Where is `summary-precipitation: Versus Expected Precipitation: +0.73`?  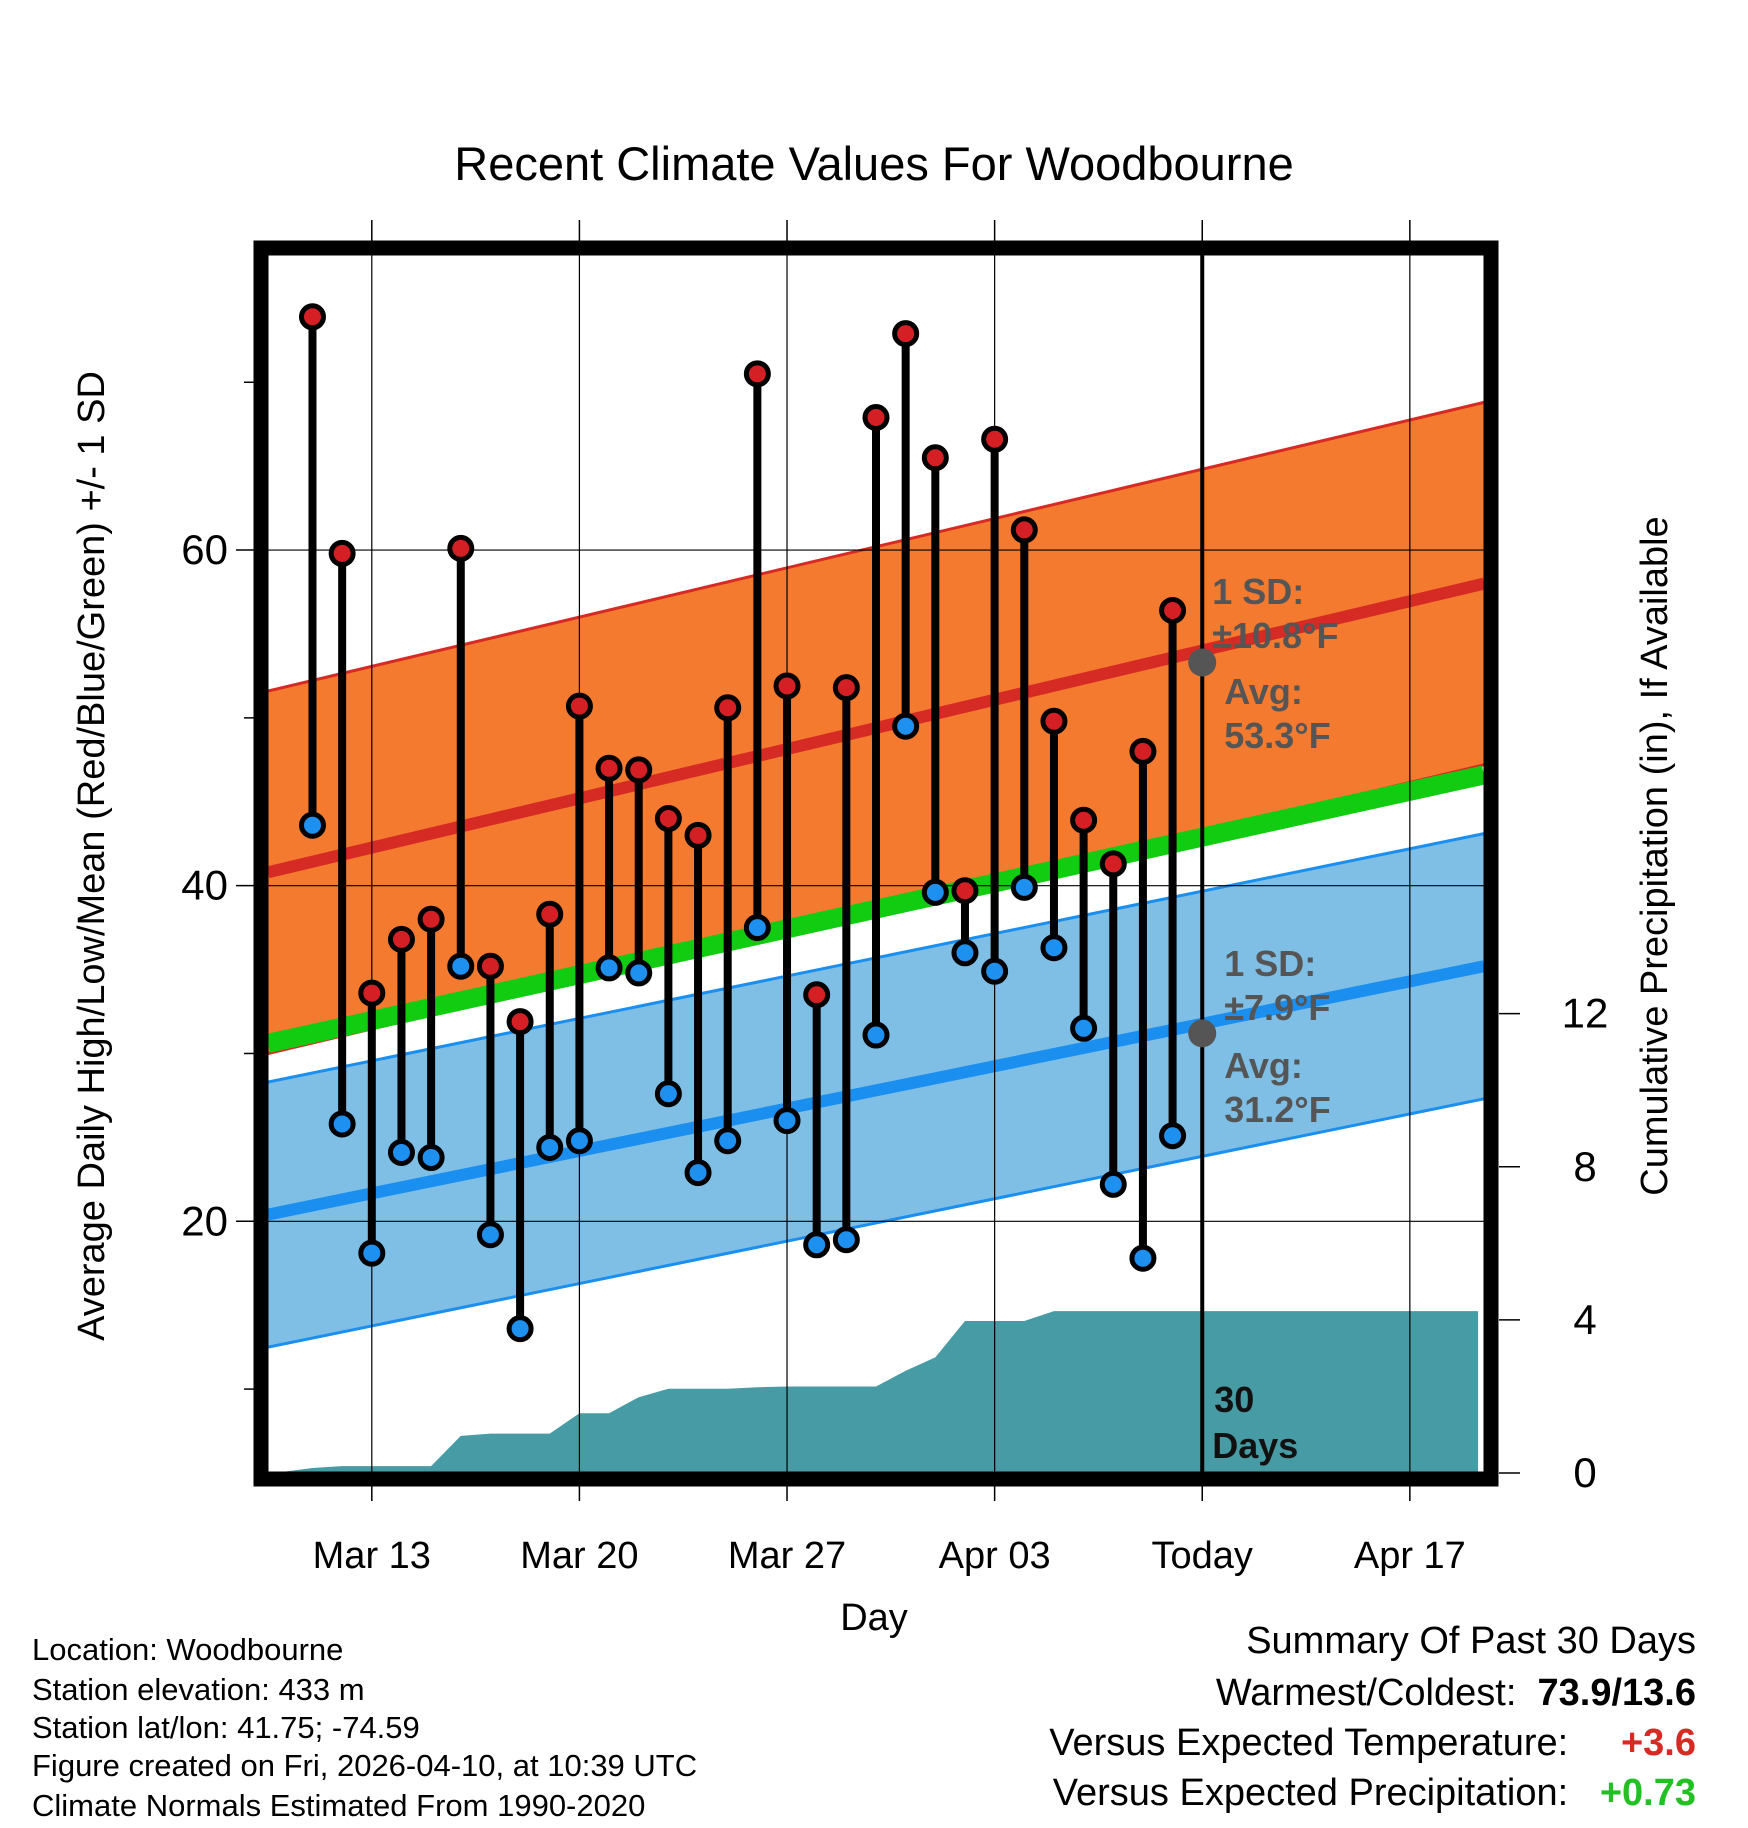
summary-precipitation: Versus Expected Precipitation: +0.73 is located at coordinates (1374, 1793).